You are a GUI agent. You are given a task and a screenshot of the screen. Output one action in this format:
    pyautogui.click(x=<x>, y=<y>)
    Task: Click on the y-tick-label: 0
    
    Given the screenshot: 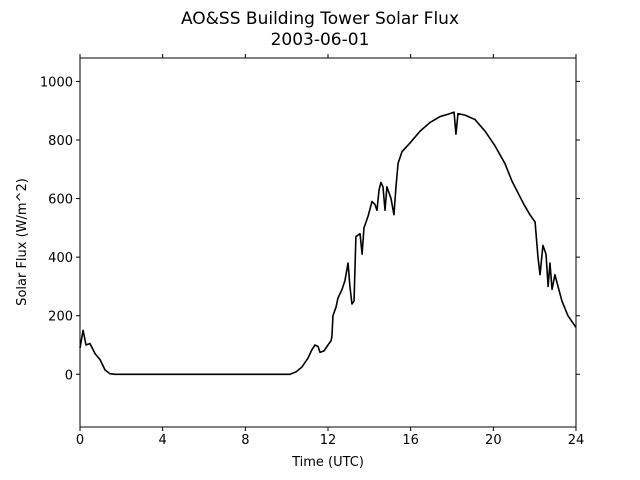 What is the action you would take?
    pyautogui.click(x=69, y=375)
    